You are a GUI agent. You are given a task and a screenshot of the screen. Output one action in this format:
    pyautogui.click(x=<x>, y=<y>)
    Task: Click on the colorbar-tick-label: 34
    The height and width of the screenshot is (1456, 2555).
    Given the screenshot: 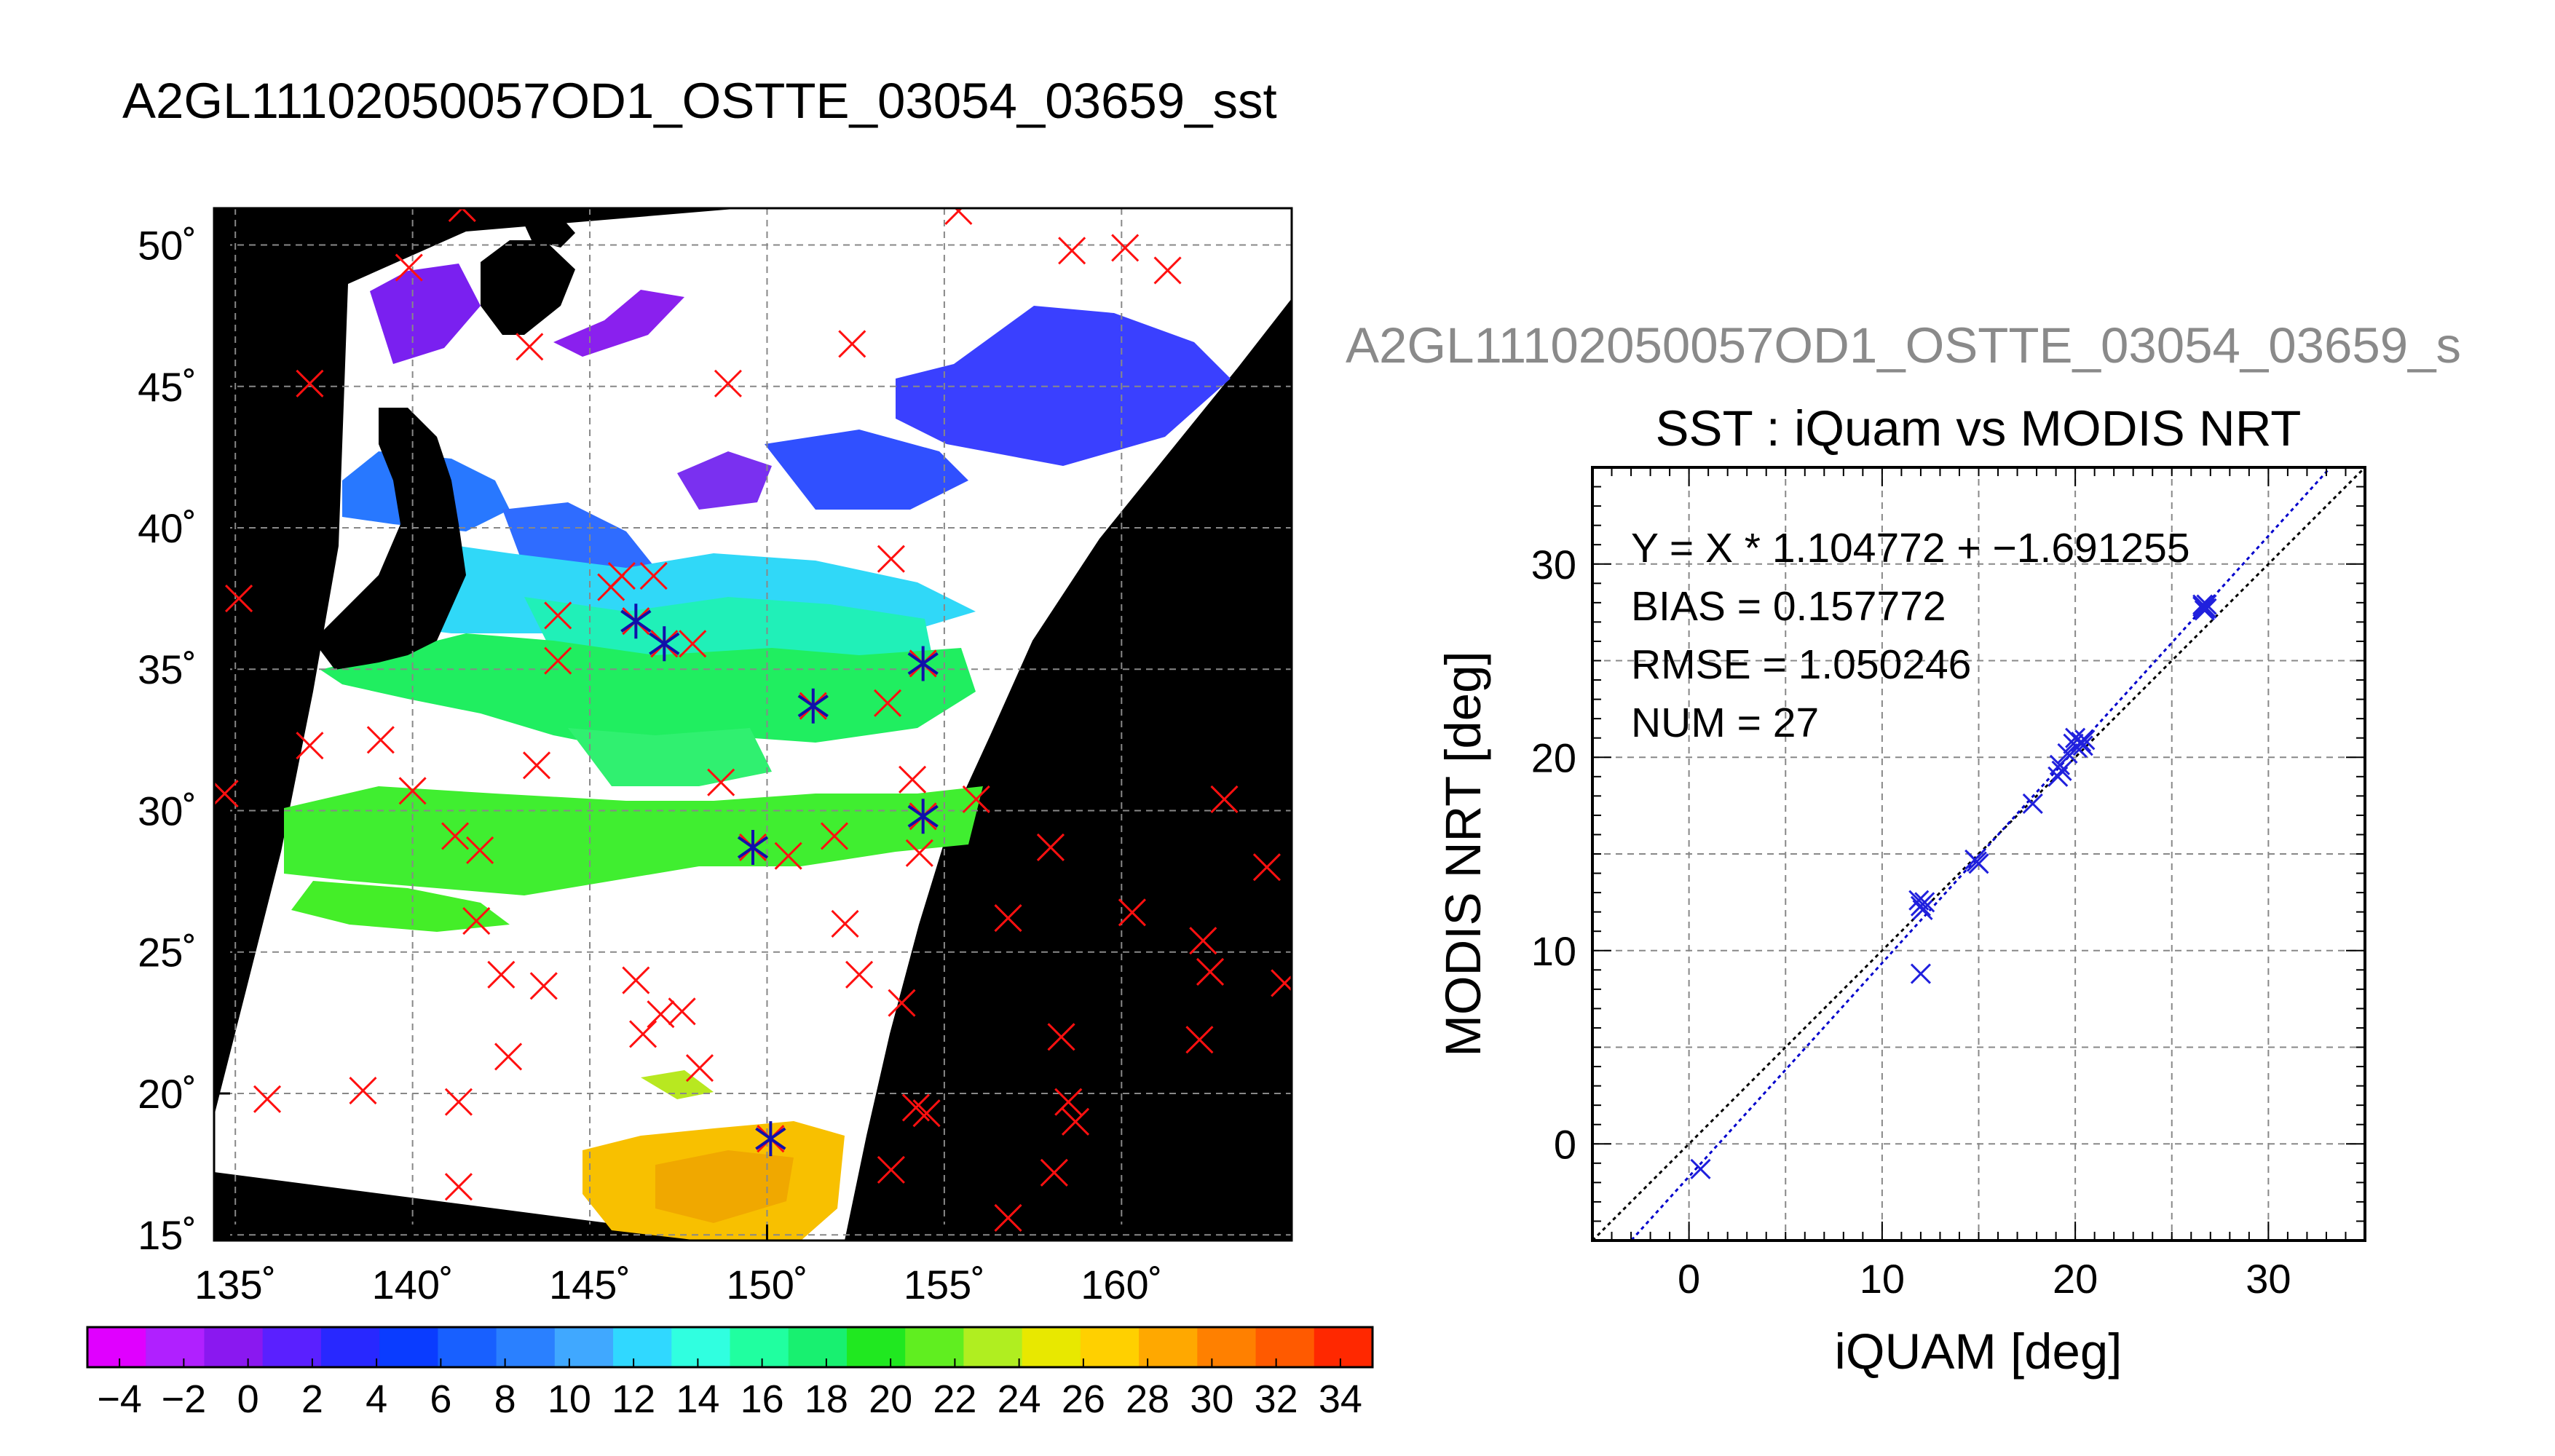 What is the action you would take?
    pyautogui.click(x=1340, y=1399)
    